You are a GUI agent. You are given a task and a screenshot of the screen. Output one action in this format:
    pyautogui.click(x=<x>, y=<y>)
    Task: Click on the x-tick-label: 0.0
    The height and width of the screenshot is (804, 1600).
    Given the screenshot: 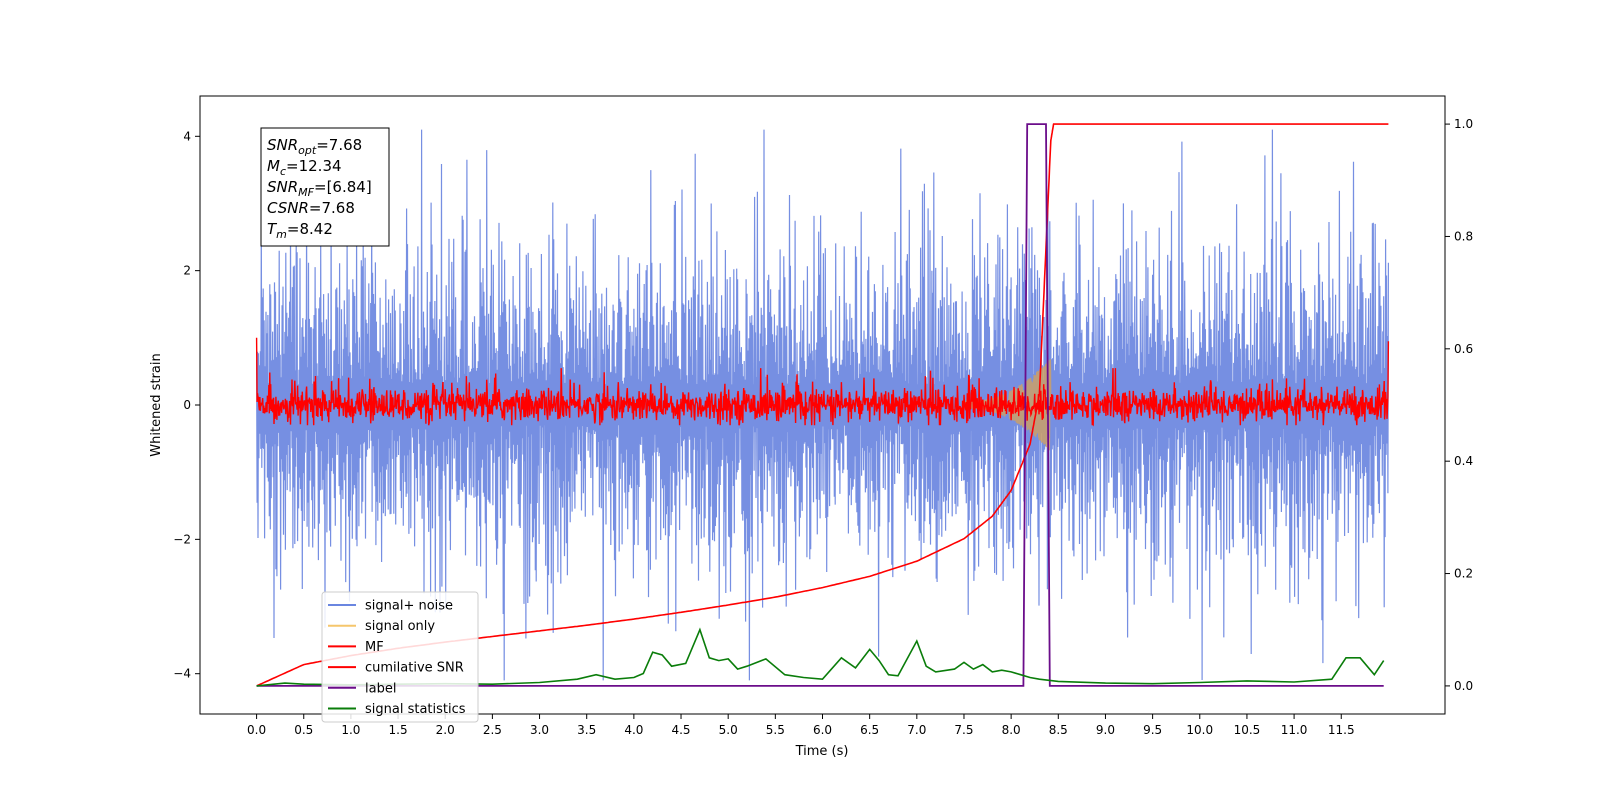 What is the action you would take?
    pyautogui.click(x=256, y=730)
    